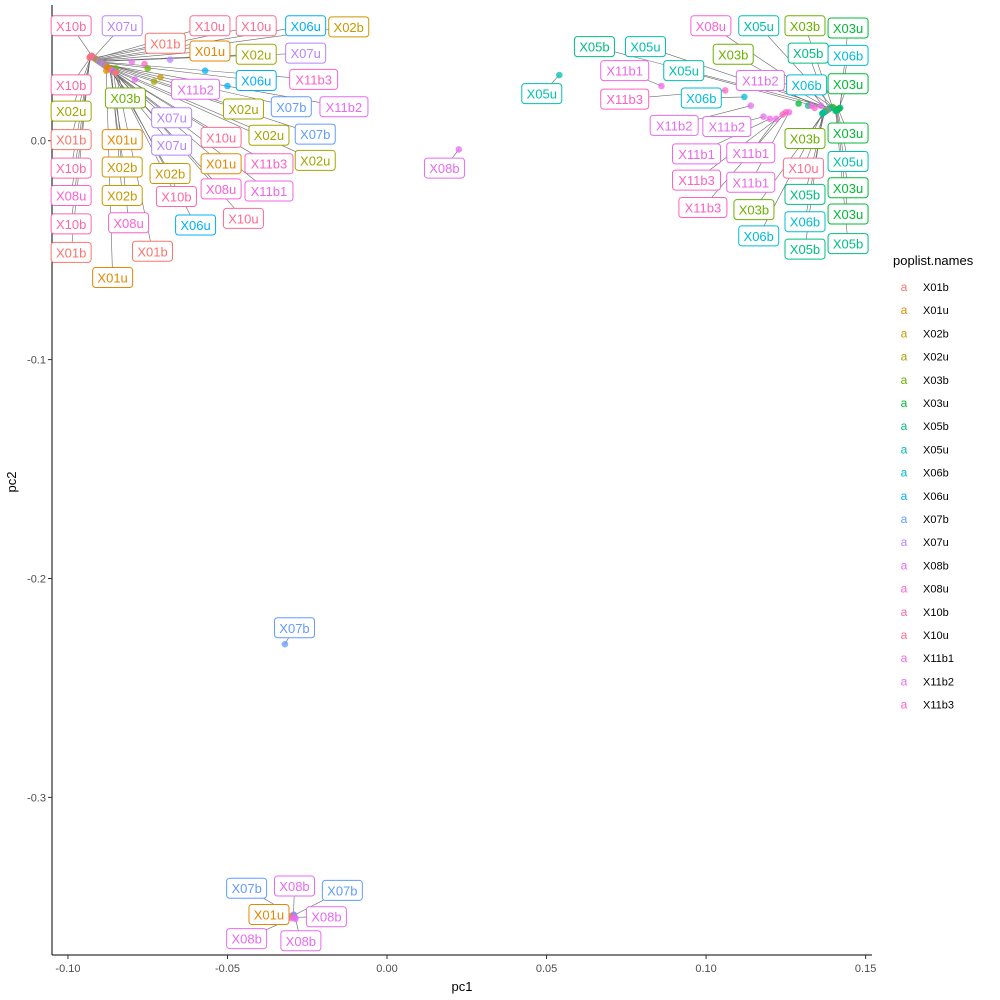 The width and height of the screenshot is (1000, 1000). Describe the element at coordinates (936, 334) in the screenshot. I see `legend-label: X02b` at that location.